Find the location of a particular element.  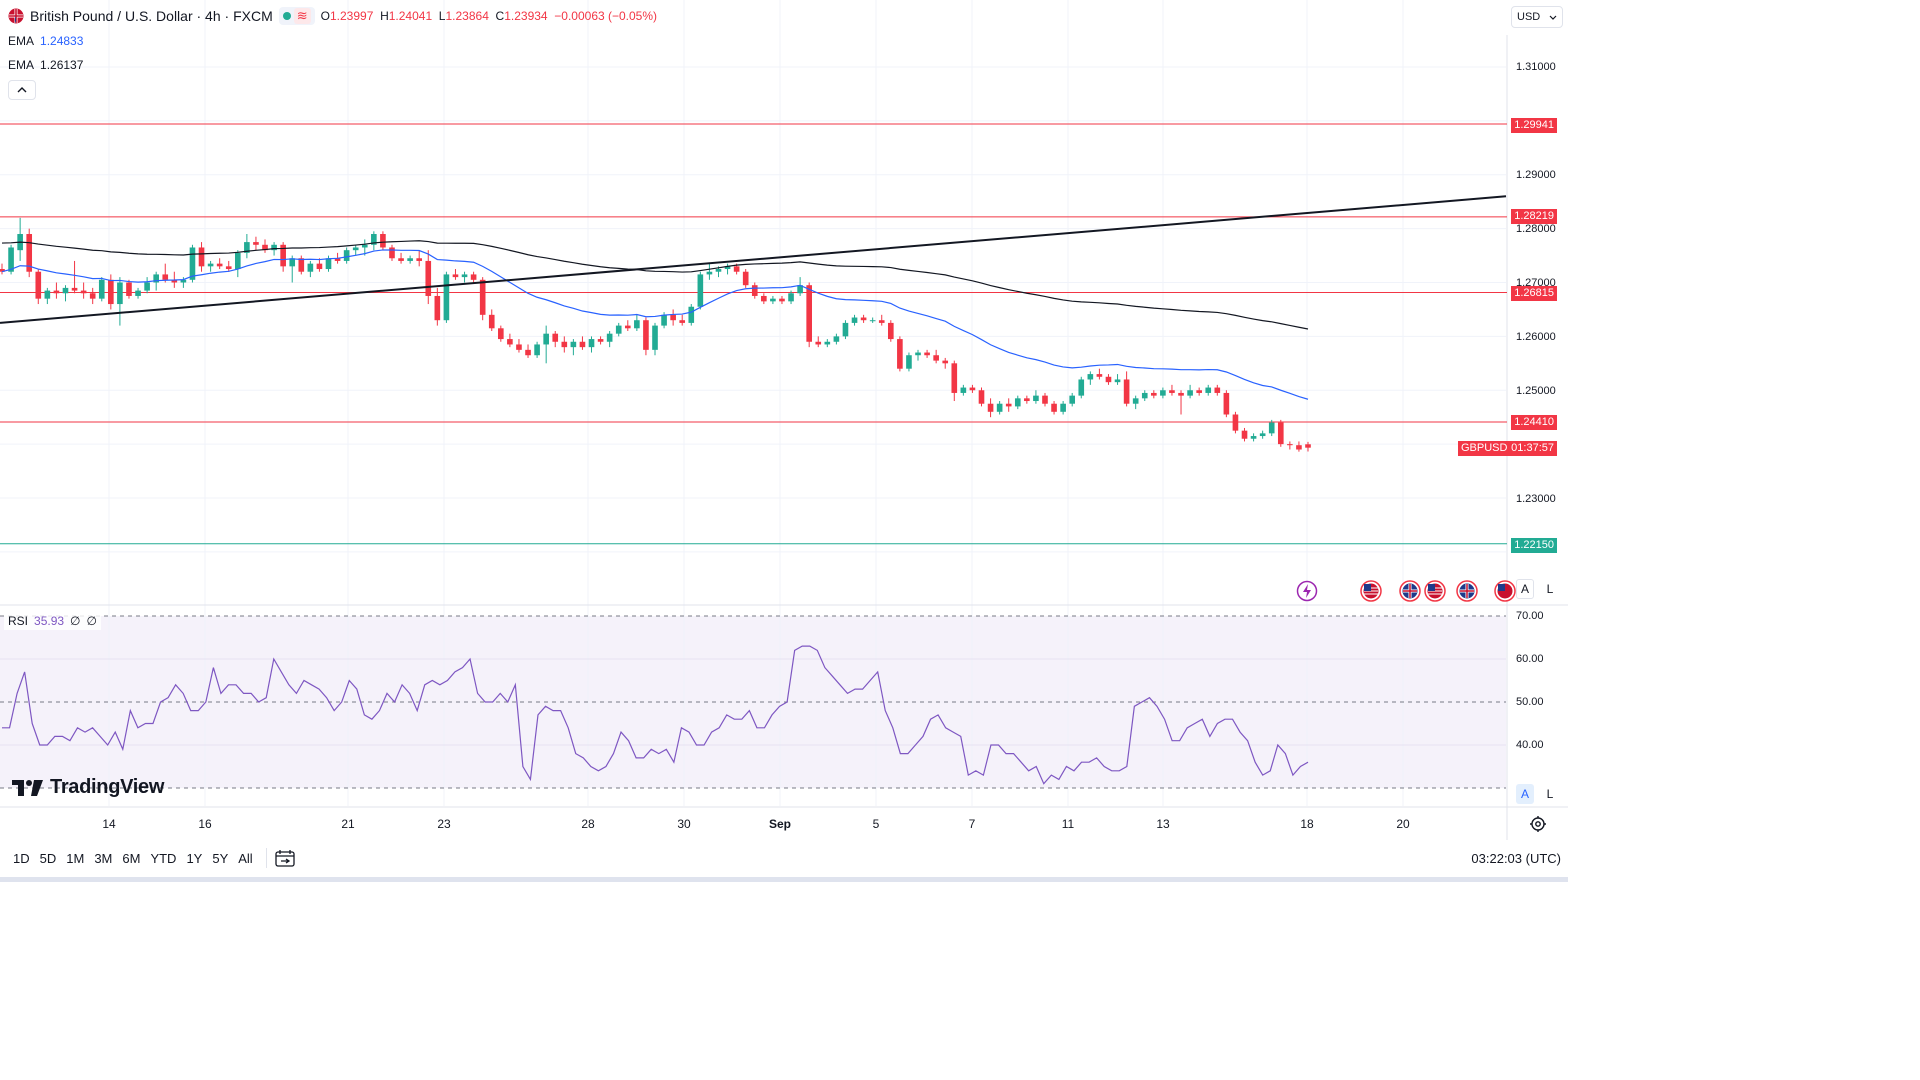

ema-fast-line is located at coordinates (655, 324).